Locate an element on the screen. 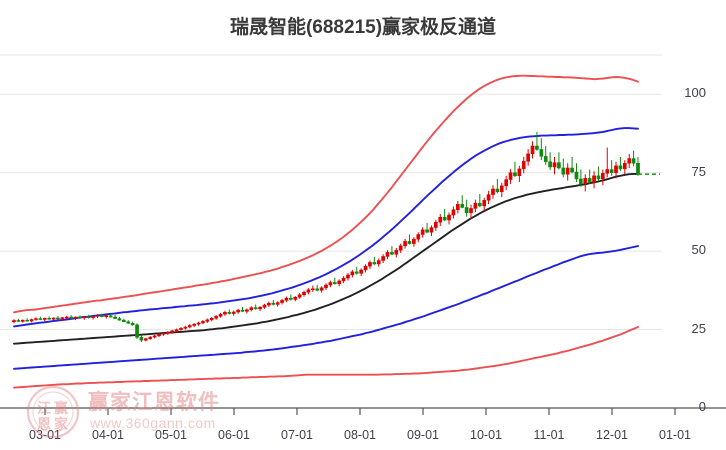 The height and width of the screenshot is (450, 726). x-axis-tick-11-01: 11-01 is located at coordinates (549, 435).